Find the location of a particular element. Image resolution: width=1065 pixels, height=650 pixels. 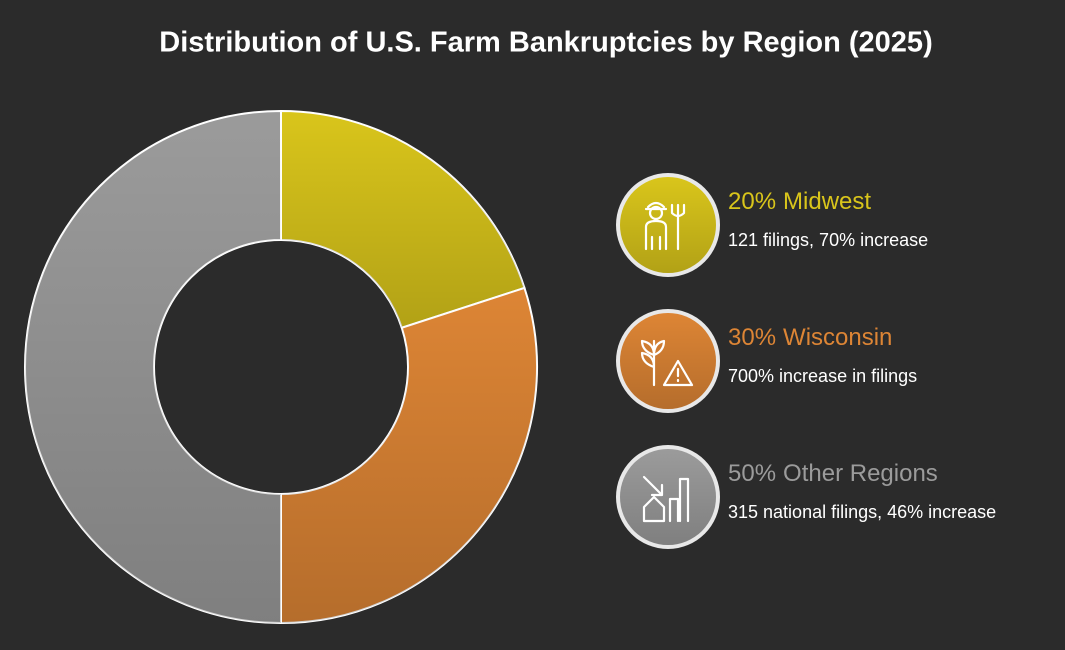

legend-label: 30% Wisconsin is located at coordinates (810, 337).